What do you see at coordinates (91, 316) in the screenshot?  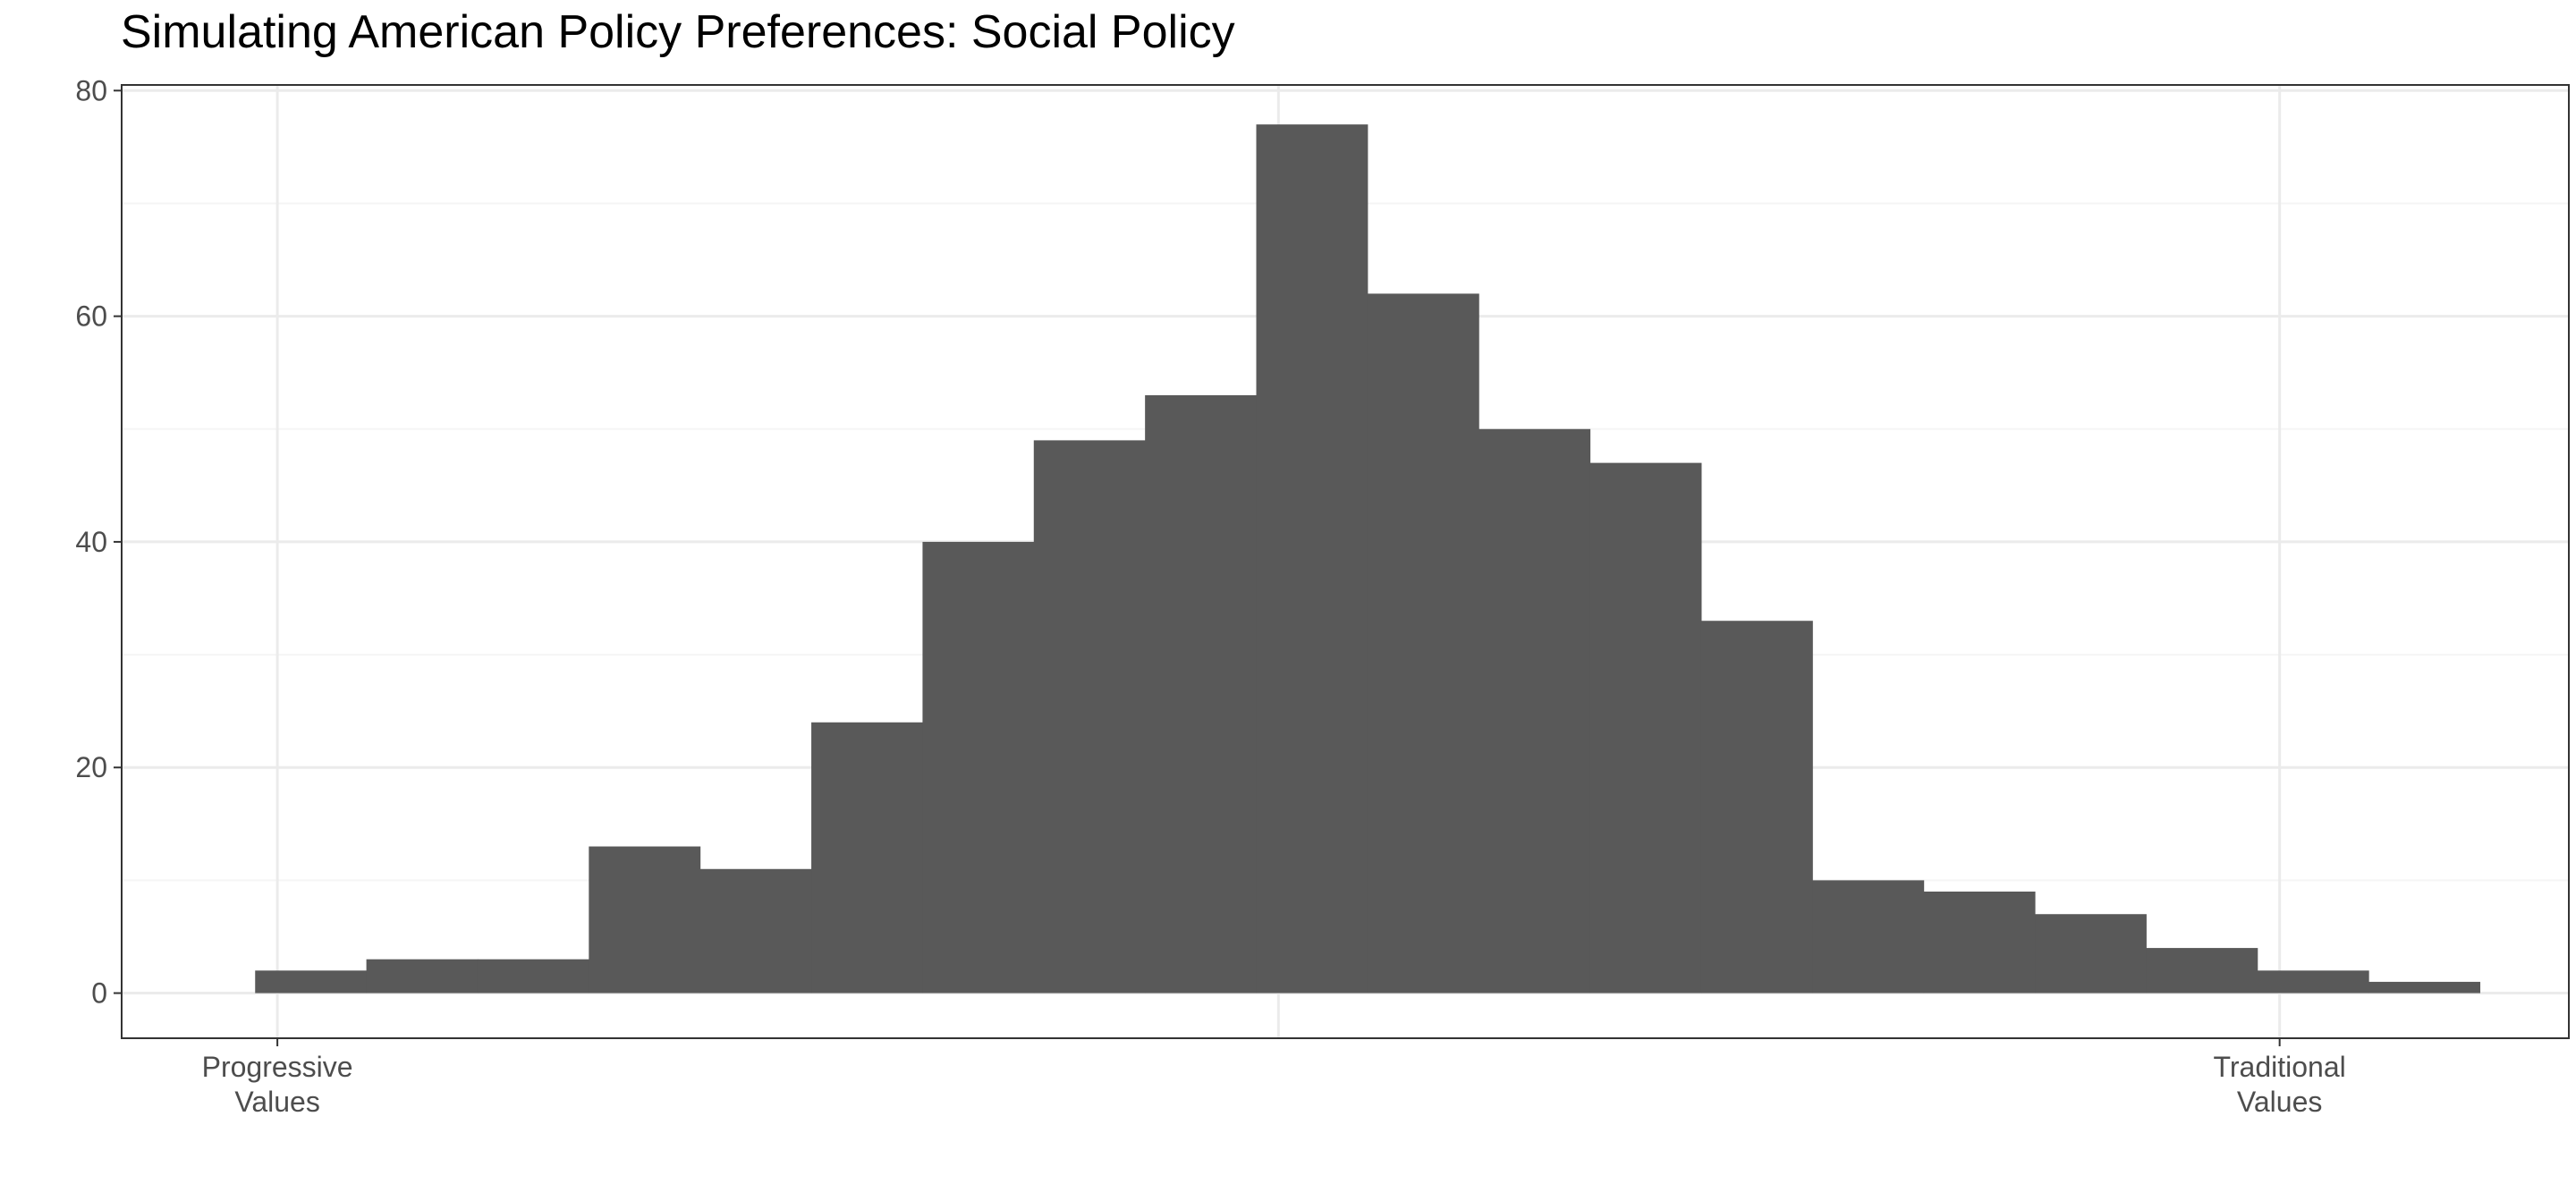 I see `y-tick-label: 60` at bounding box center [91, 316].